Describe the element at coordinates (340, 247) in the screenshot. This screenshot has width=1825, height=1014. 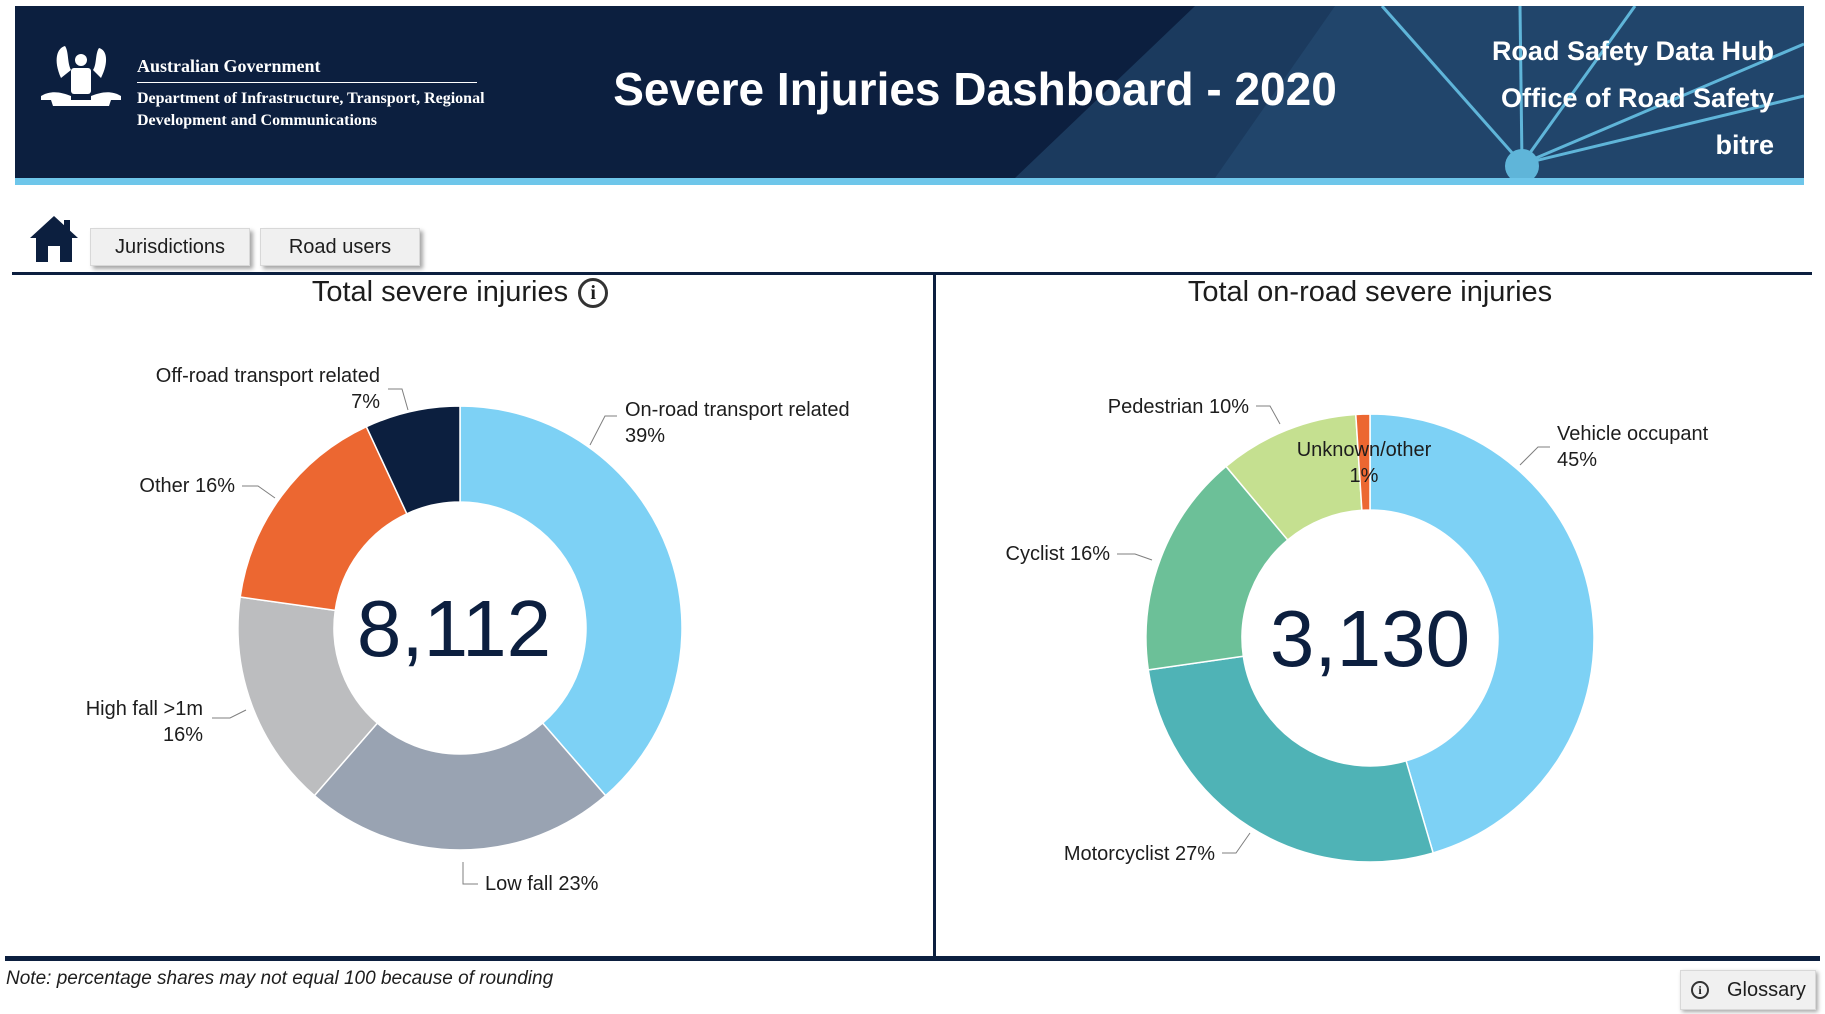
I see `nav-button-road-users: Road users` at that location.